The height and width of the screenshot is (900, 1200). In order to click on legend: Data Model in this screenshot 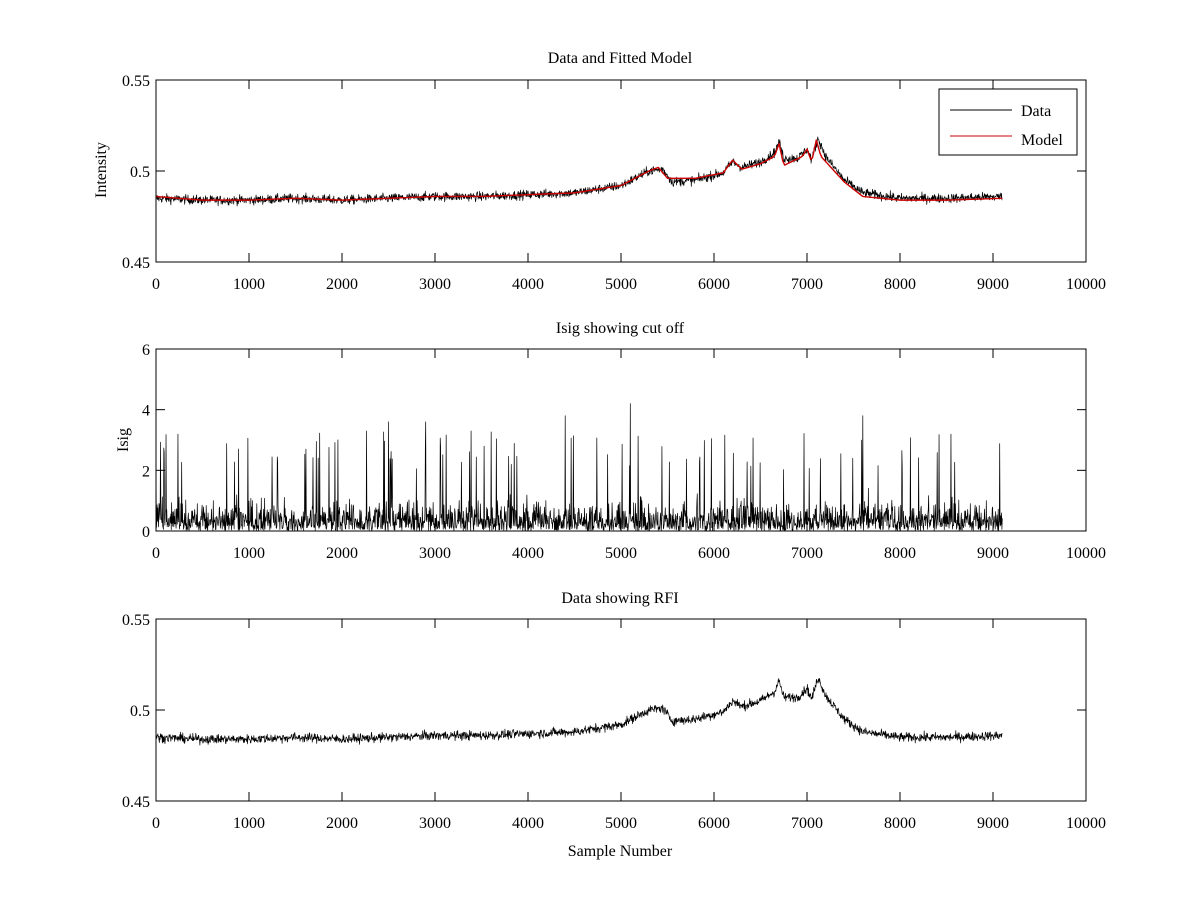, I will do `click(1008, 122)`.